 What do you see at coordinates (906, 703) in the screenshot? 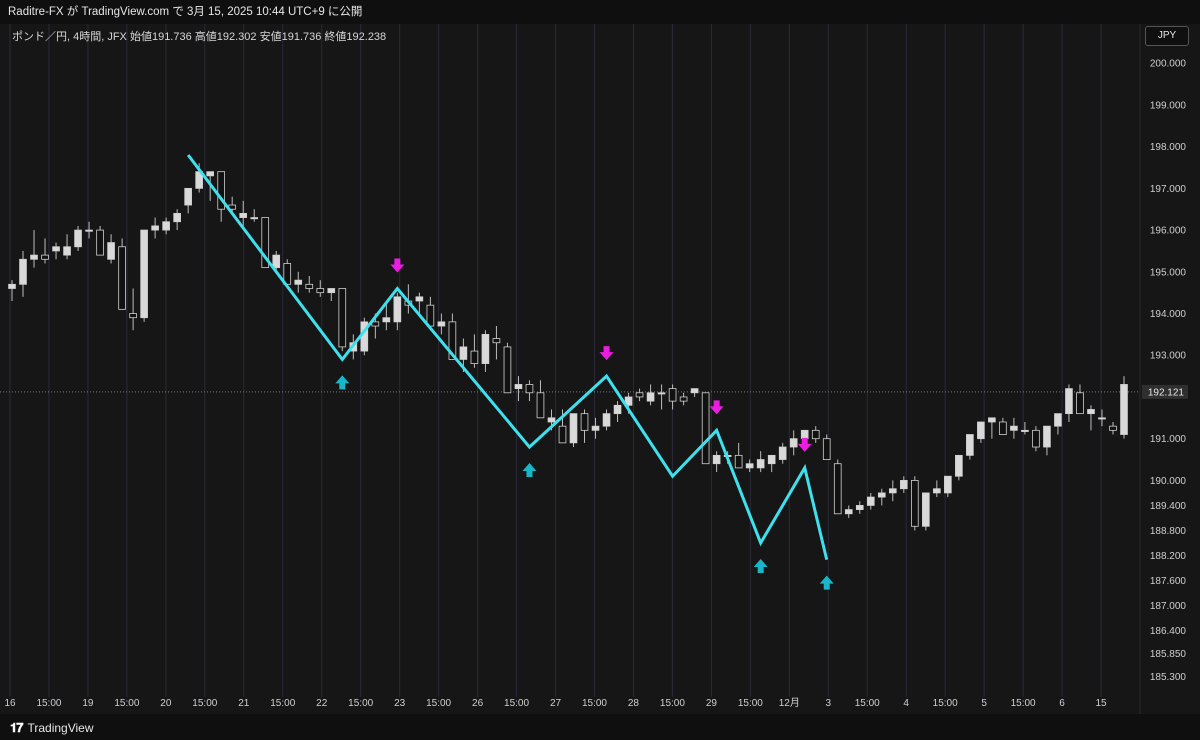
I see `time-tick-label: 4` at bounding box center [906, 703].